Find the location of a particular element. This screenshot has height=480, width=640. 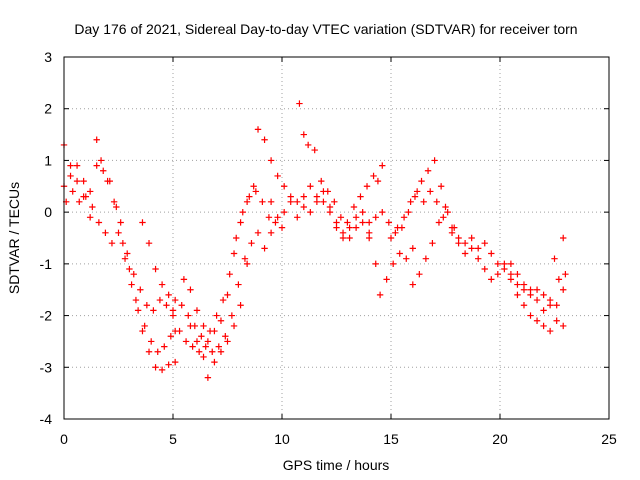

x-tick-label: 10 is located at coordinates (282, 439).